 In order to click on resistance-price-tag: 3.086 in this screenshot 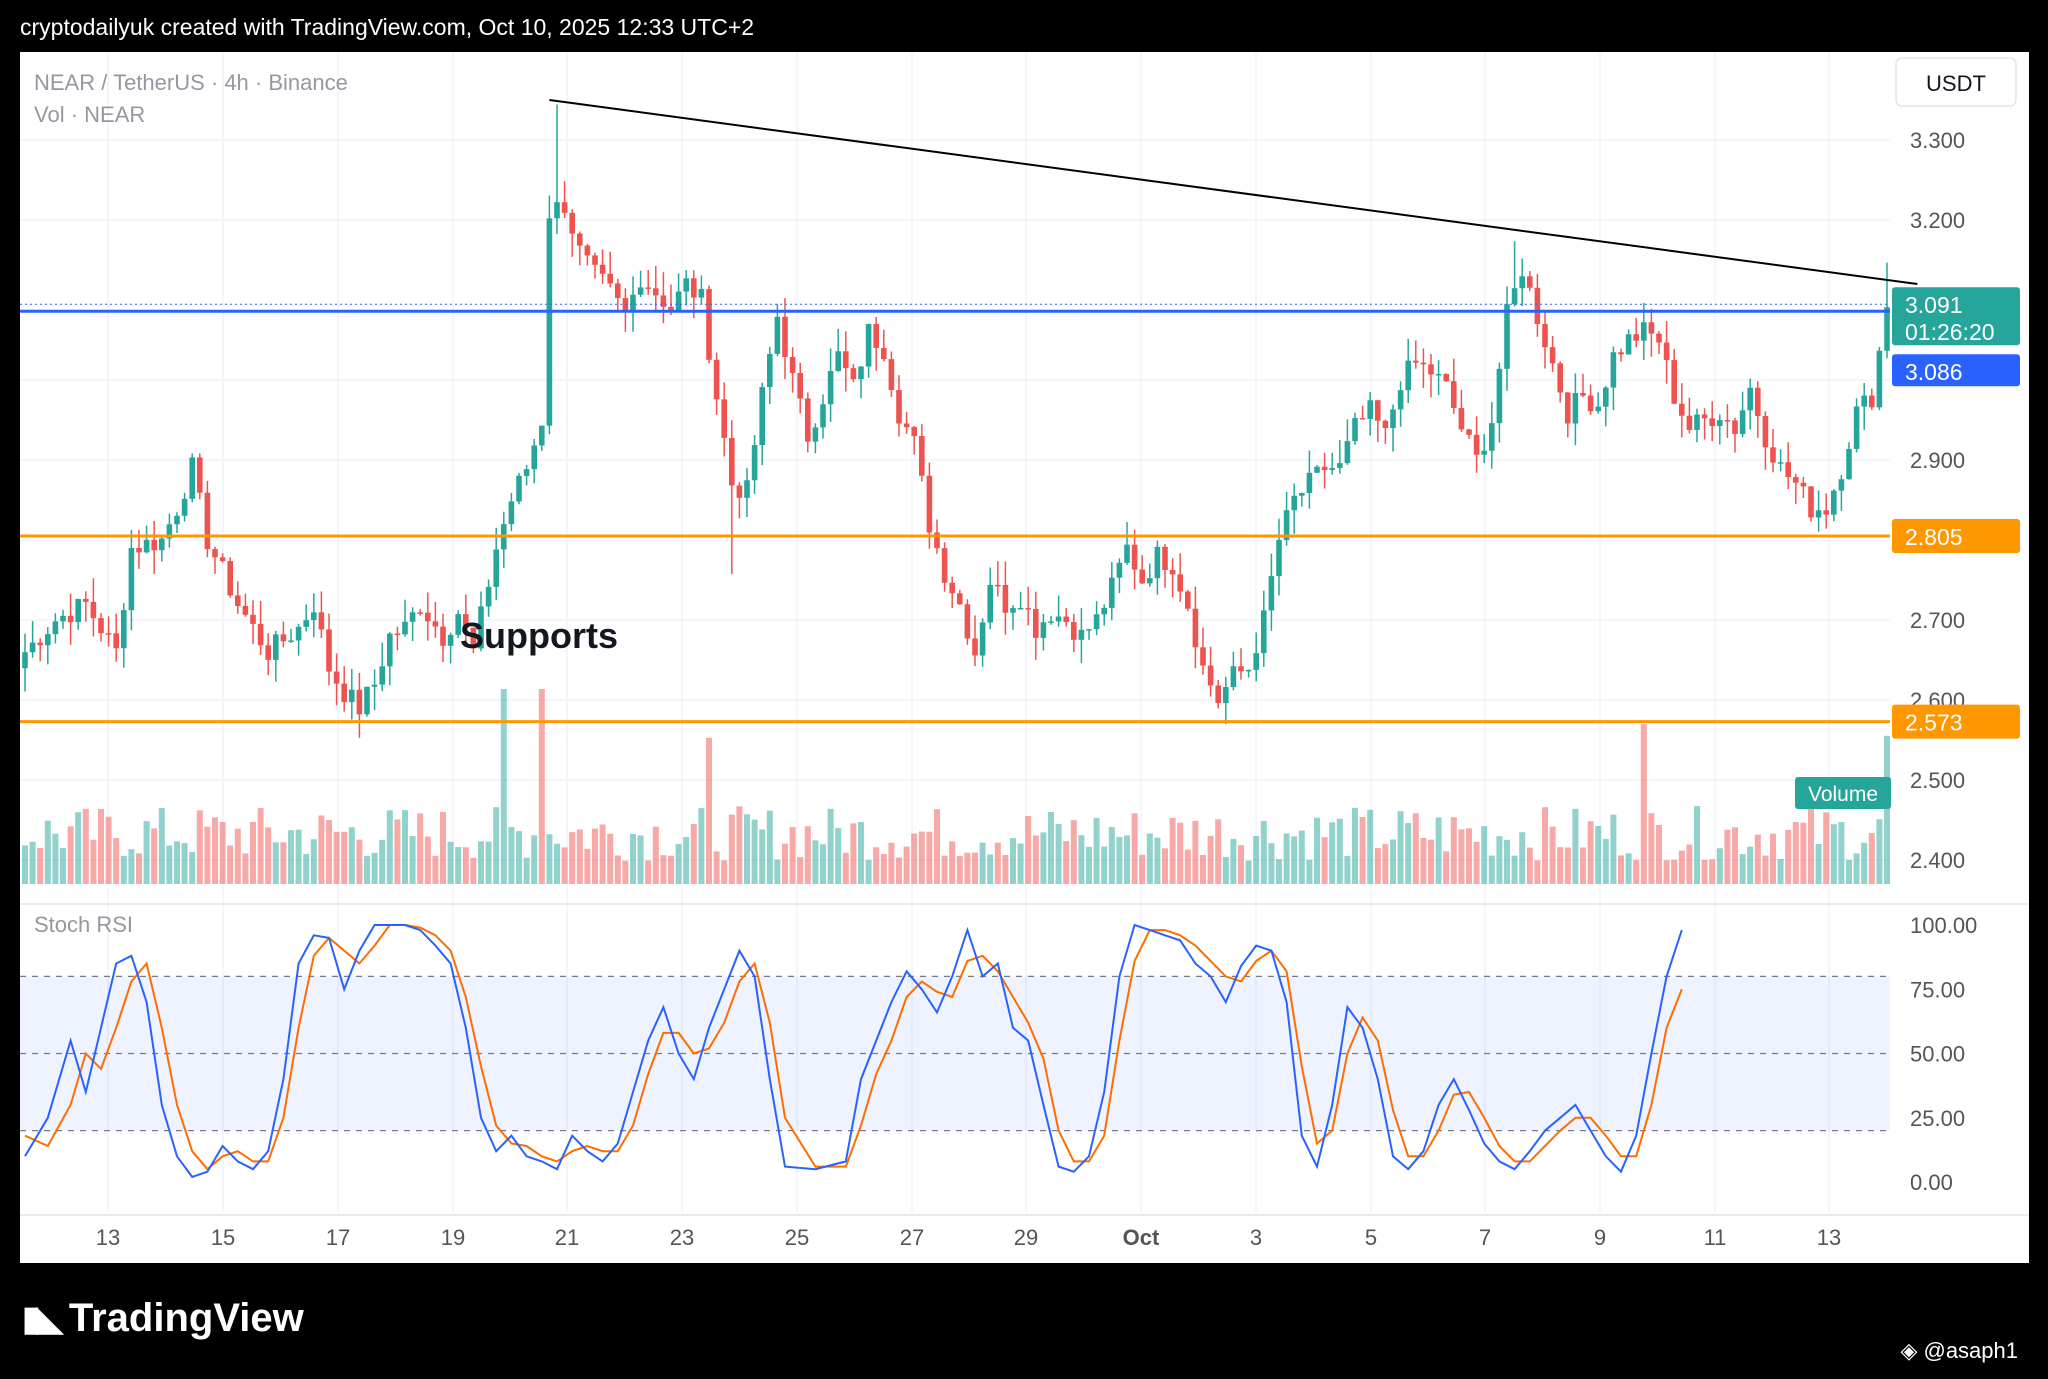, I will do `click(1956, 370)`.